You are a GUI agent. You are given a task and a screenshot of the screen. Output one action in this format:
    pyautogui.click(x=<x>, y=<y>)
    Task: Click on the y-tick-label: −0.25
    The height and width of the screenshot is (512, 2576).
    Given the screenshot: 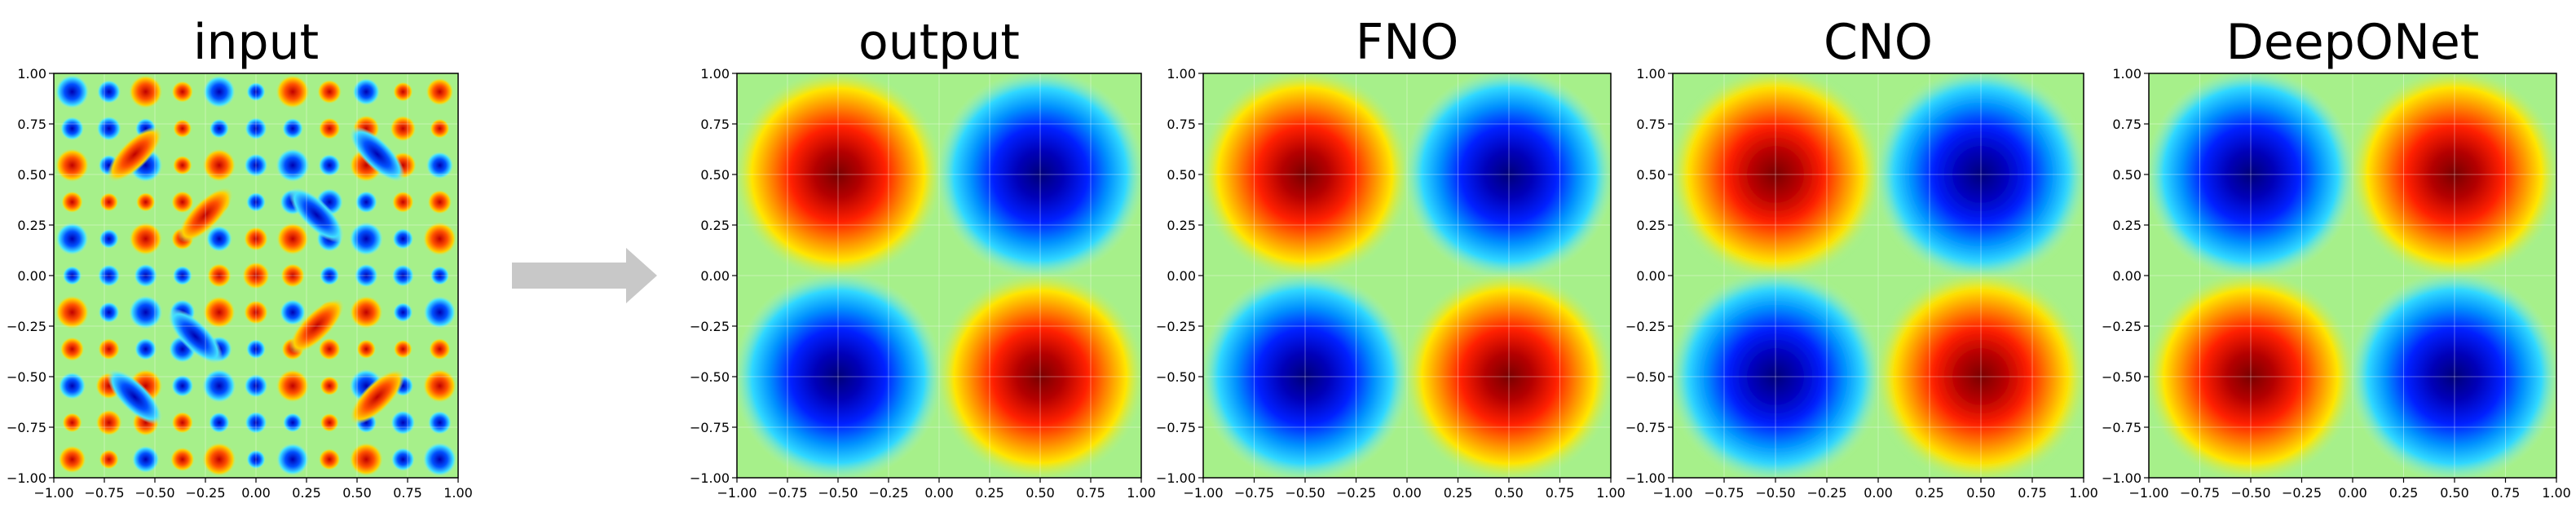 What is the action you would take?
    pyautogui.click(x=710, y=326)
    